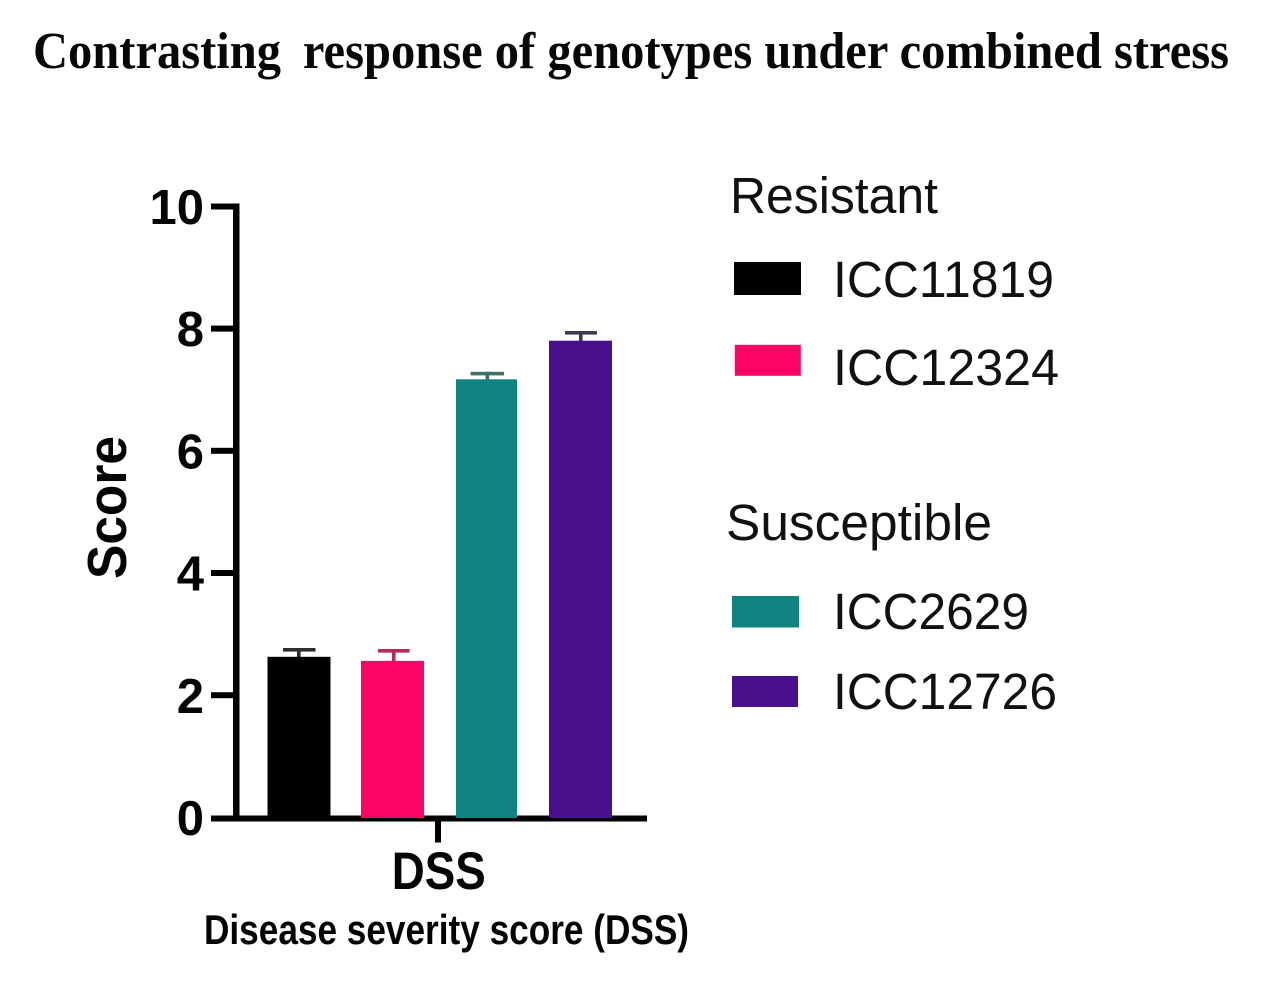 This screenshot has width=1262, height=981. I want to click on svg-text: 8, so click(190, 330).